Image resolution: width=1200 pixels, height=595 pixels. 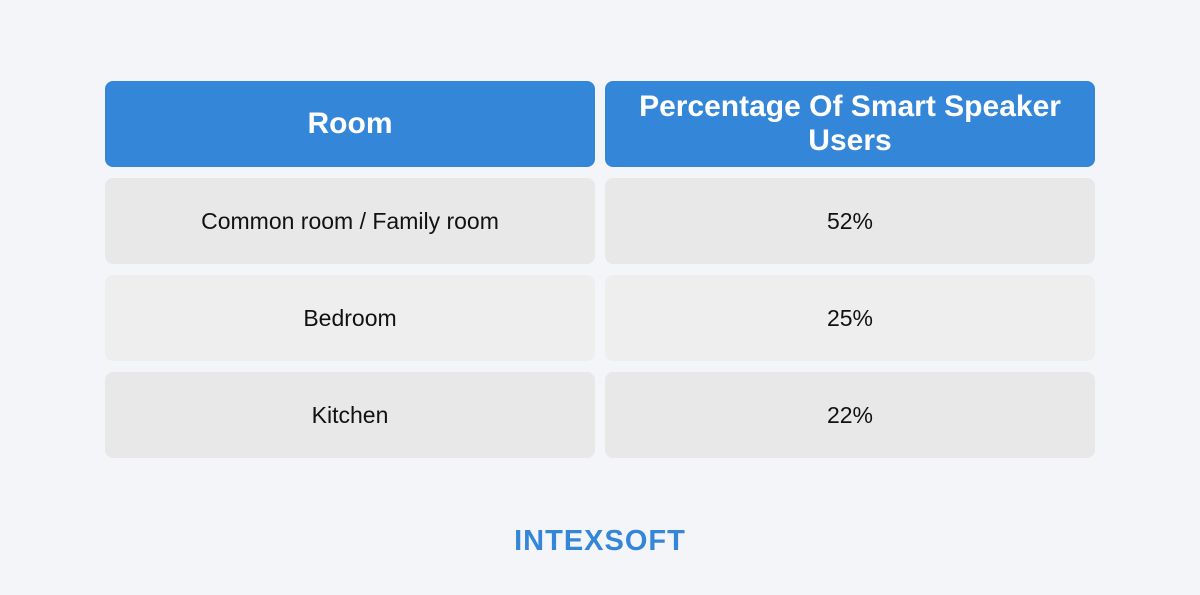 What do you see at coordinates (600, 124) in the screenshot?
I see `table-header-row: Room Percentage Of Smart Speaker Users` at bounding box center [600, 124].